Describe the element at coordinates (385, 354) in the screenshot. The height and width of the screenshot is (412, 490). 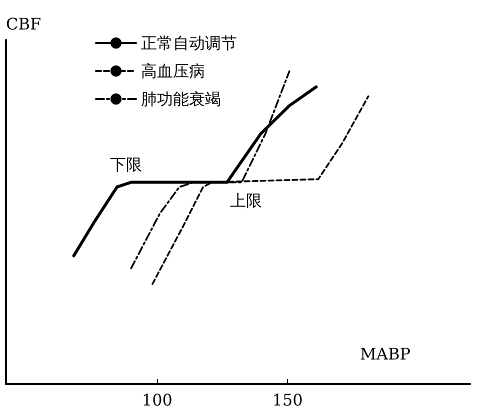
I see `x-axis-title: MABP` at that location.